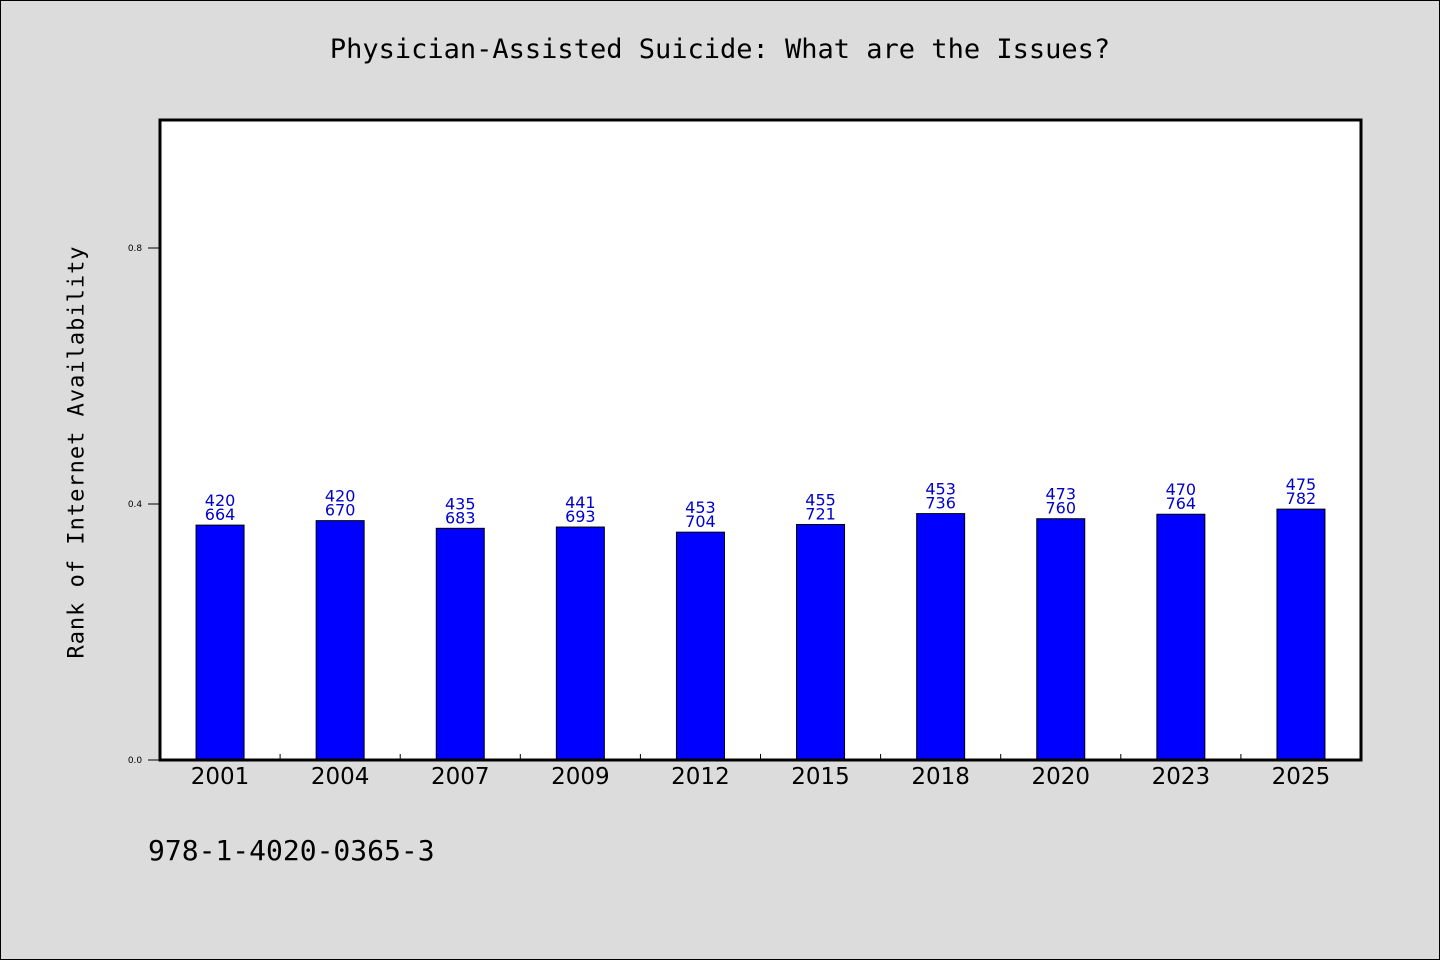  I want to click on data-label-bottom: 664, so click(220, 514).